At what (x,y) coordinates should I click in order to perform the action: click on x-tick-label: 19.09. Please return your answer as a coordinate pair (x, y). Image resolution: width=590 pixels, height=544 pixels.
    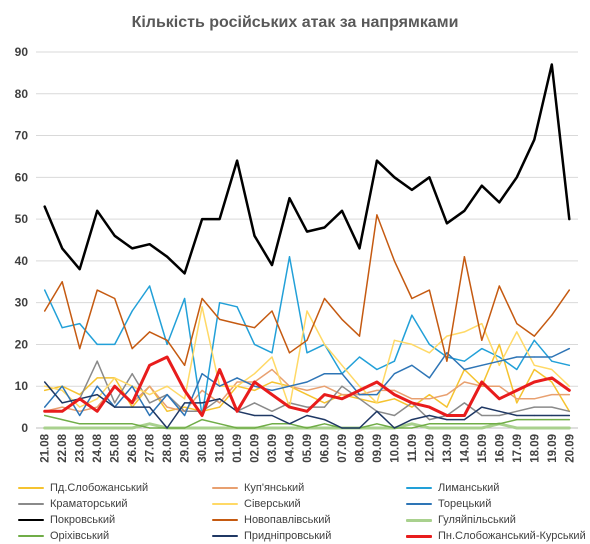
    Looking at the image, I should click on (553, 448).